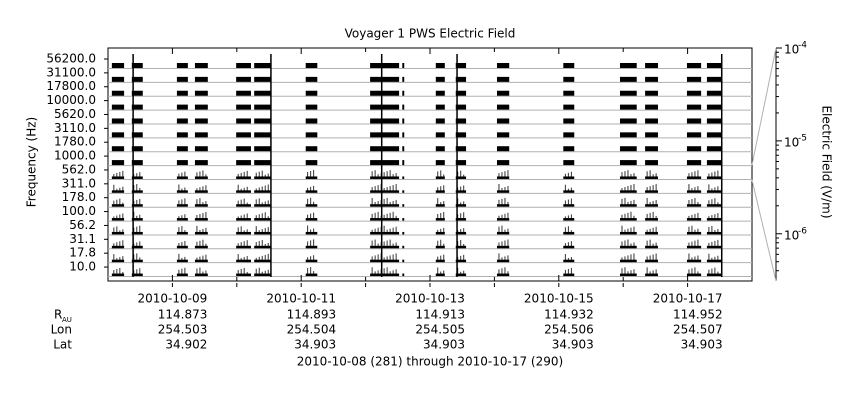 This screenshot has height=404, width=860. Describe the element at coordinates (301, 299) in the screenshot. I see `x-tick-label: 2010-10-11` at that location.